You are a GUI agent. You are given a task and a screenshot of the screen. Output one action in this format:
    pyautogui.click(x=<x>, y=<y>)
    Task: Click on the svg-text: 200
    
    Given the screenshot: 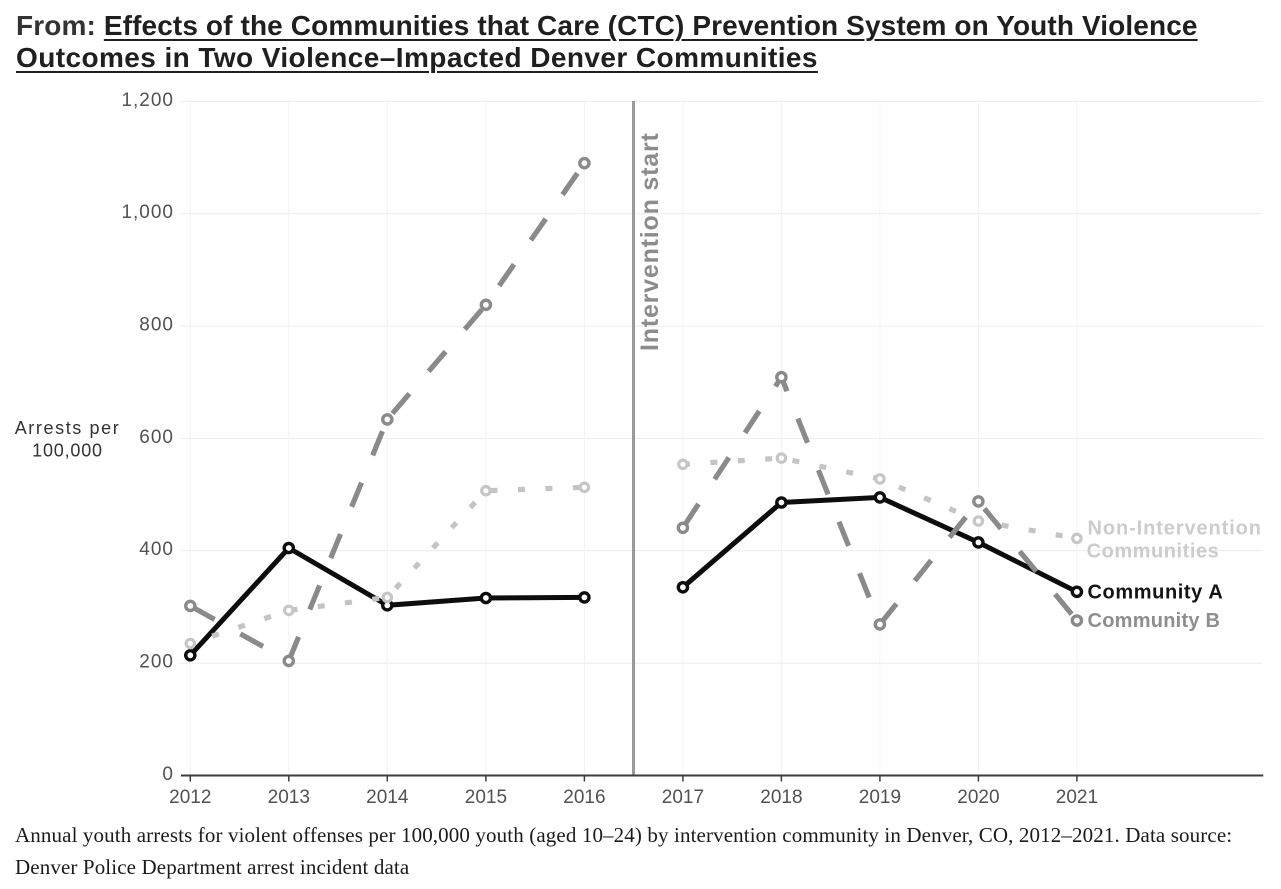 What is the action you would take?
    pyautogui.click(x=156, y=662)
    